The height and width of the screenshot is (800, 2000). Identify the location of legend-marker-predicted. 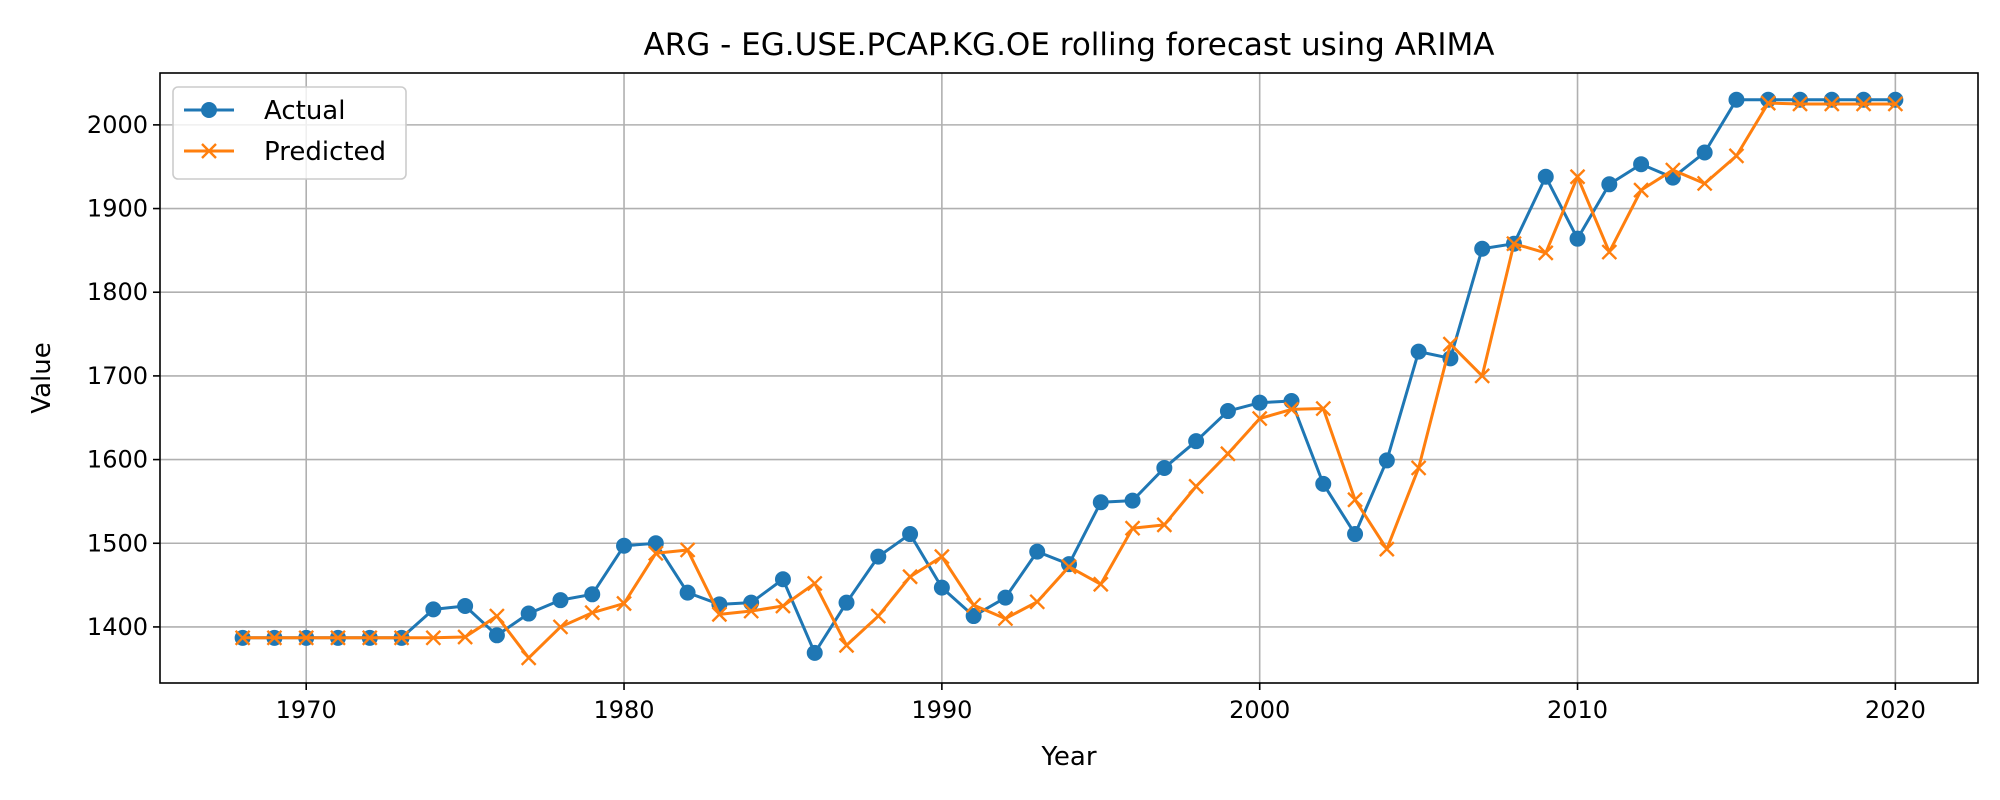
(209, 151).